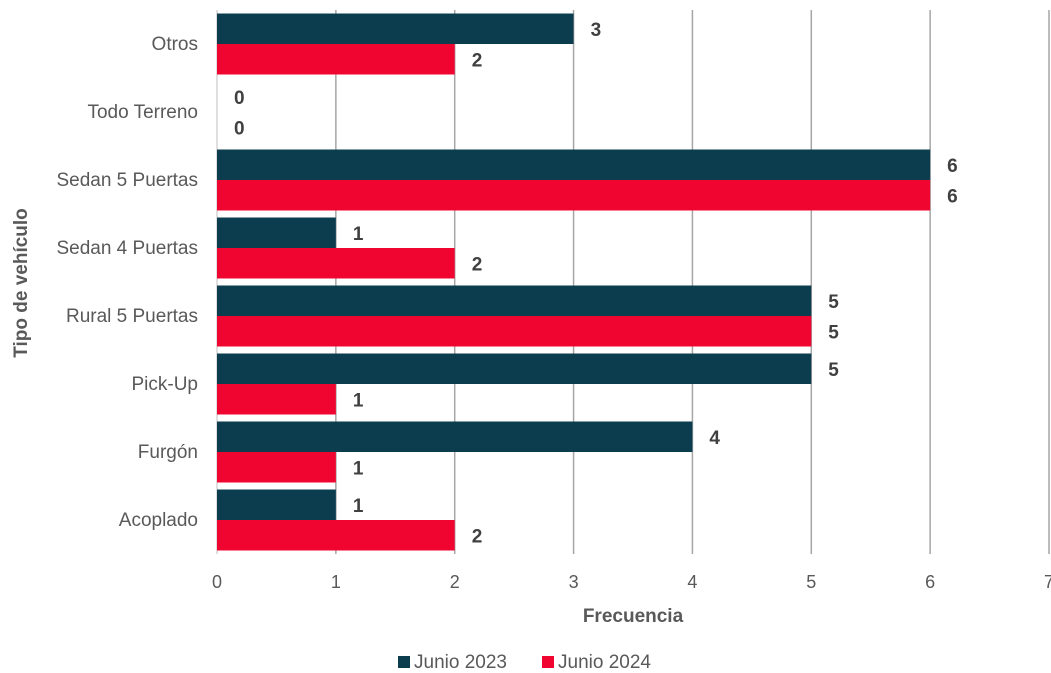 Image resolution: width=1051 pixels, height=673 pixels. What do you see at coordinates (811, 582) in the screenshot?
I see `x-tick-label-5: 5` at bounding box center [811, 582].